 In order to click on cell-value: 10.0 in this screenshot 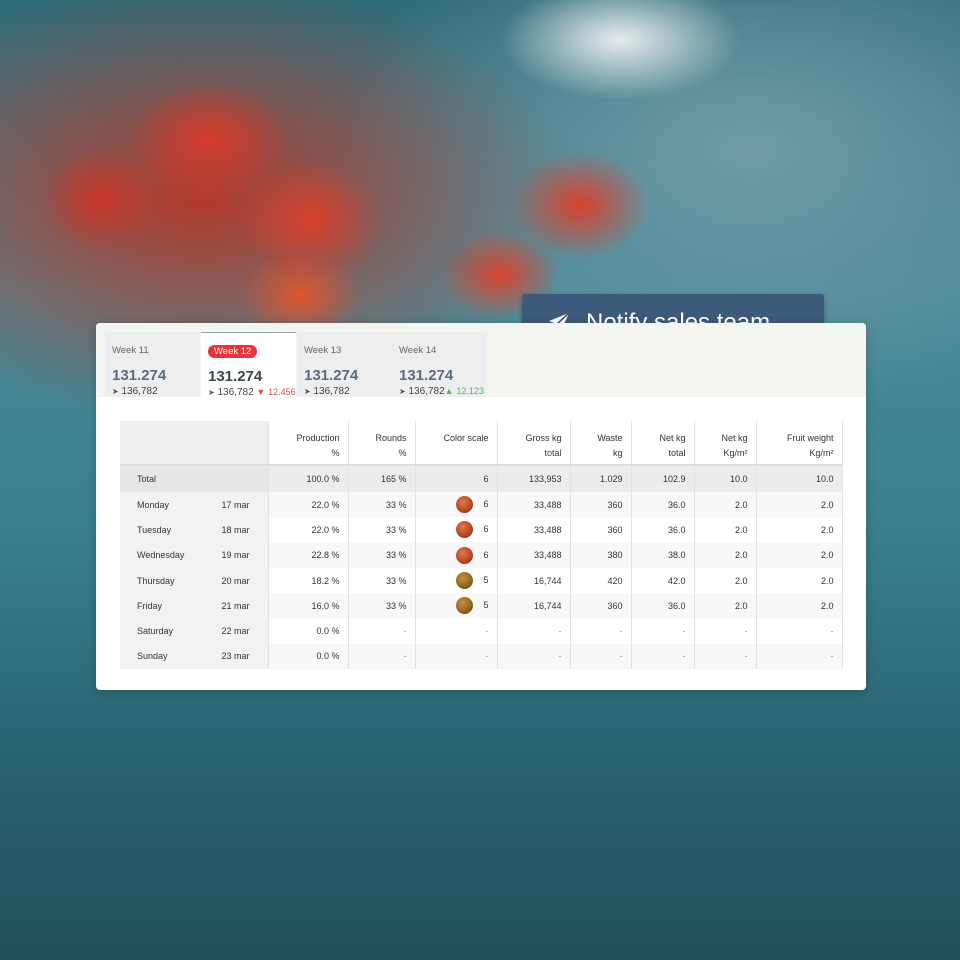, I will do `click(738, 479)`.